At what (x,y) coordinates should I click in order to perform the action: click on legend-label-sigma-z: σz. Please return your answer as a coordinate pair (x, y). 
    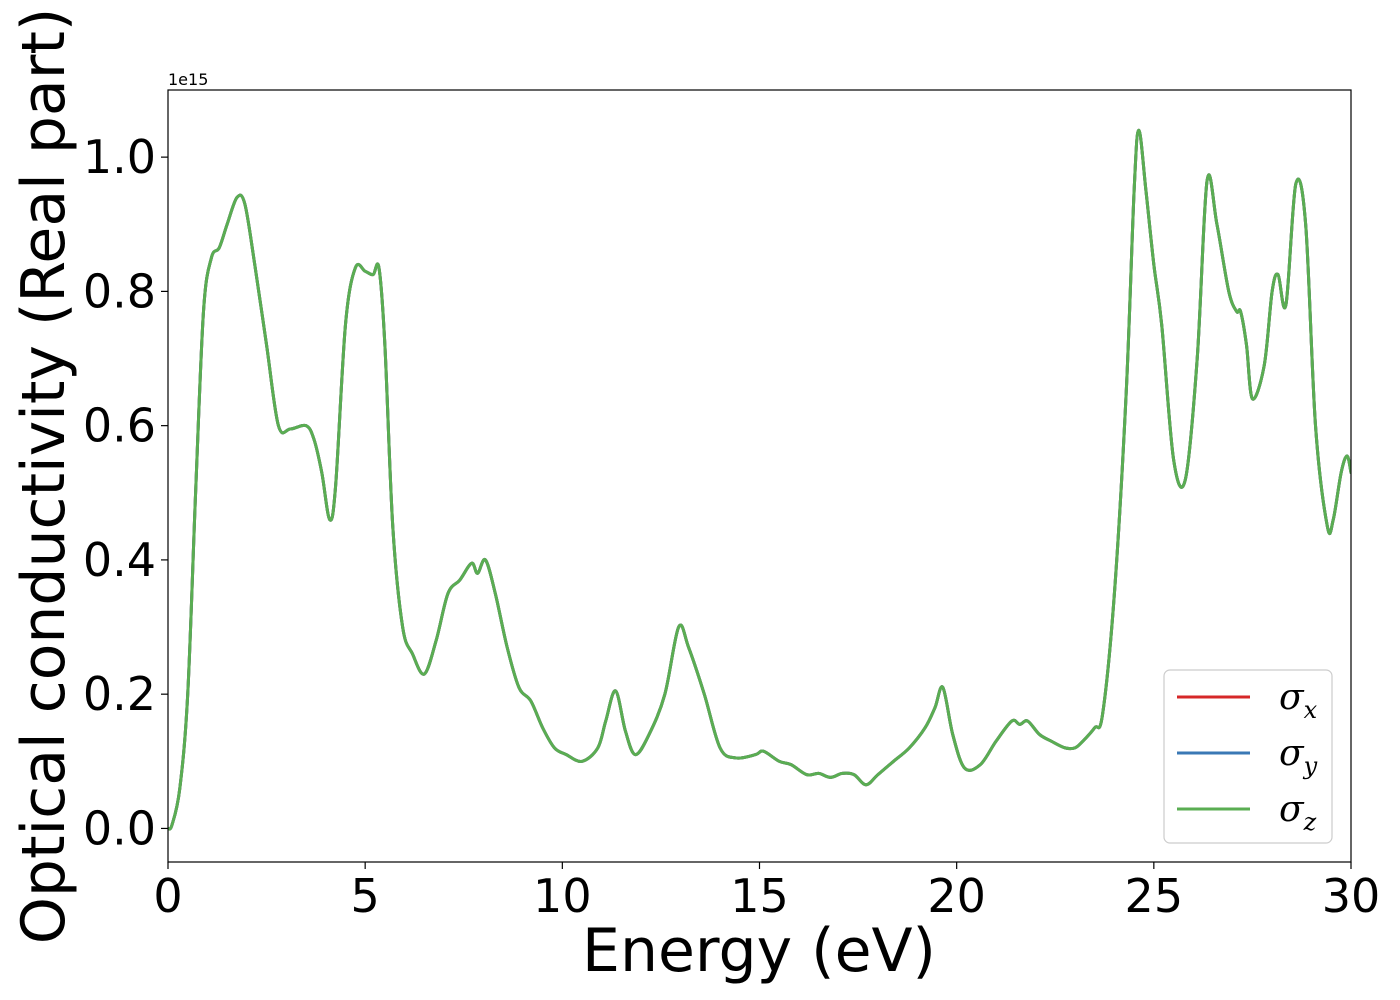
    Looking at the image, I should click on (1298, 812).